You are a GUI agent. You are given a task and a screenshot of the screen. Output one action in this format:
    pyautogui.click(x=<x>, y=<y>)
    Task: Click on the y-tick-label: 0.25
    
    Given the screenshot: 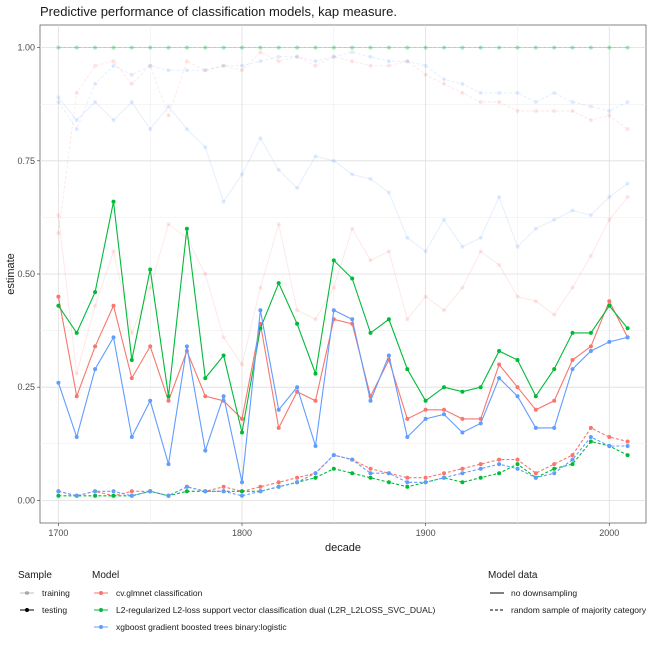 What is the action you would take?
    pyautogui.click(x=26, y=387)
    